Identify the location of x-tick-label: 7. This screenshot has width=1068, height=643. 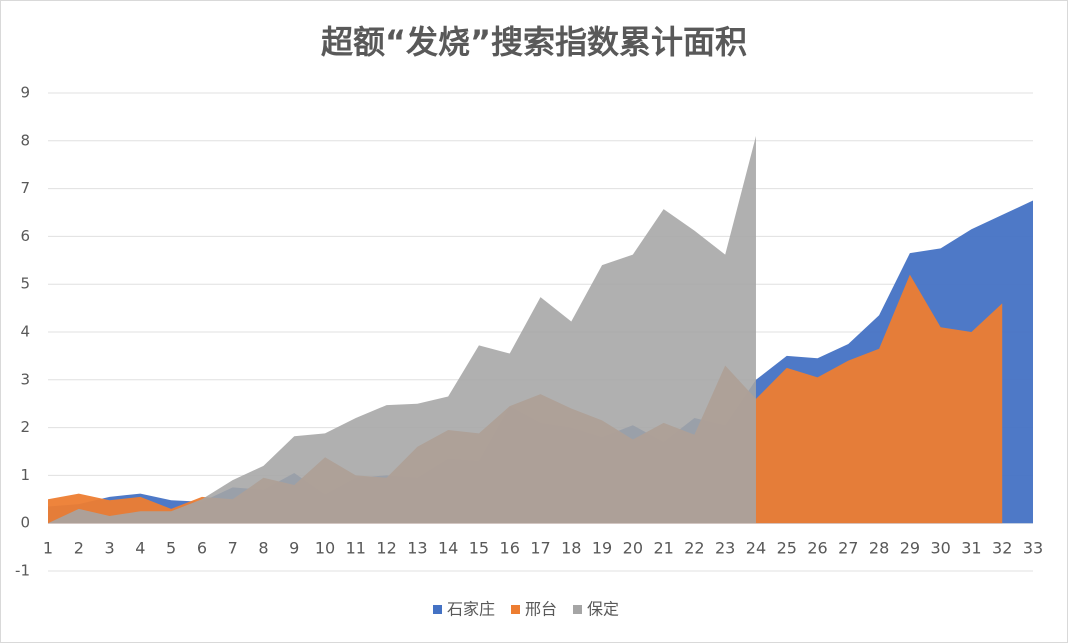
(233, 548).